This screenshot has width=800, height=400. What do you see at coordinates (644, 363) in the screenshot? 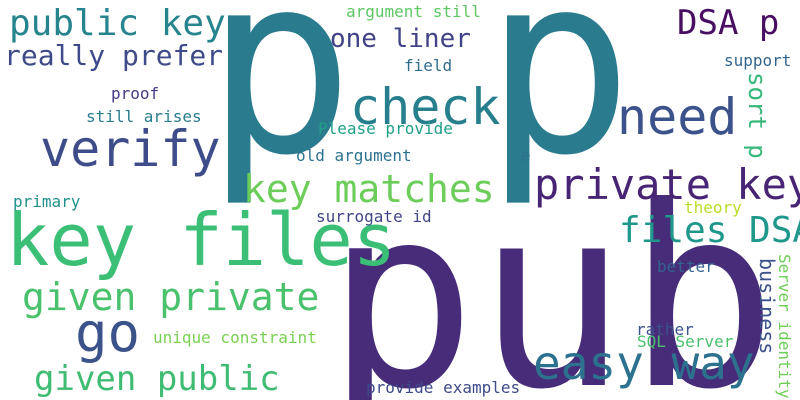
I see `cloud-word-easy-way: easy way` at bounding box center [644, 363].